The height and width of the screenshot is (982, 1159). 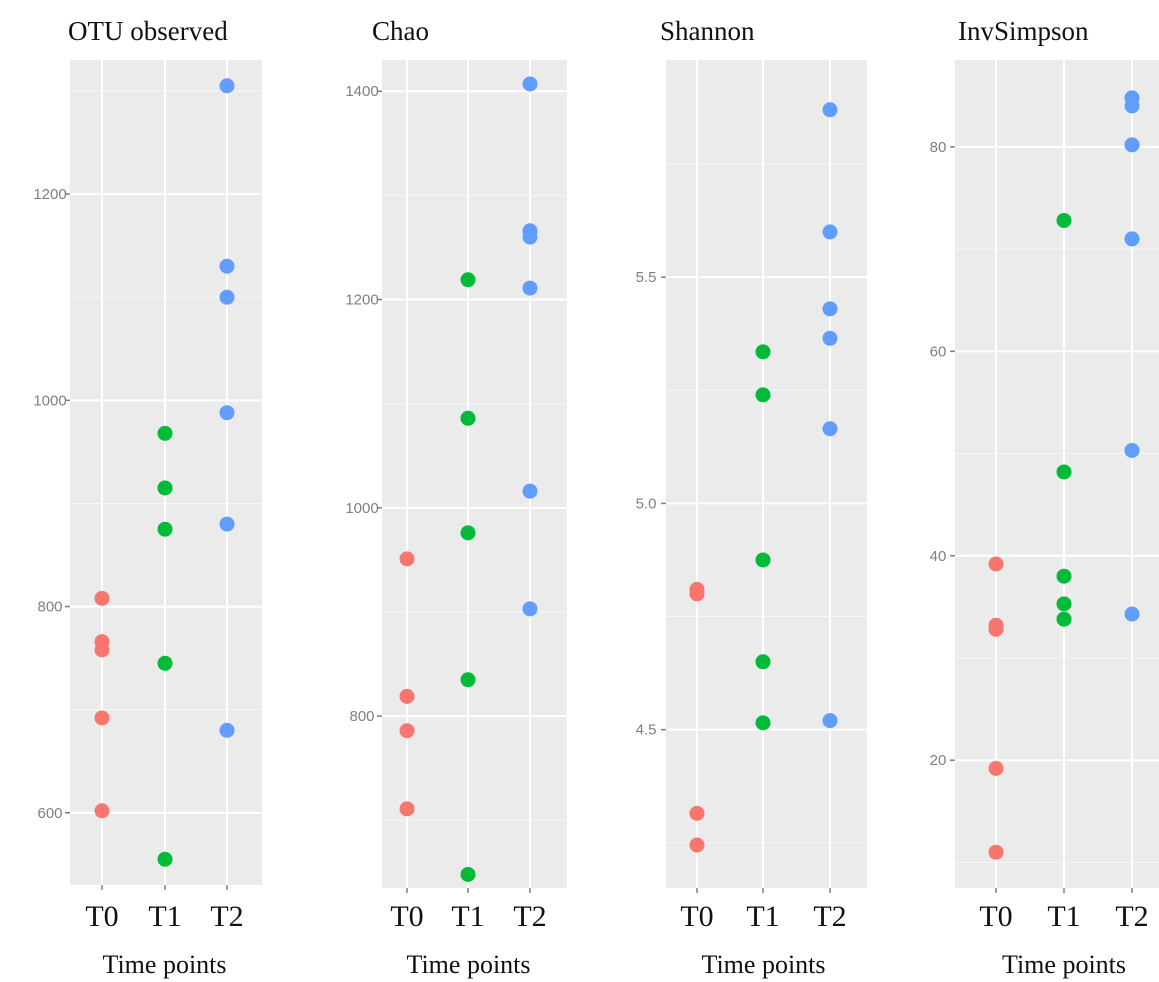 What do you see at coordinates (646, 730) in the screenshot?
I see `y-tick-label: 4.5` at bounding box center [646, 730].